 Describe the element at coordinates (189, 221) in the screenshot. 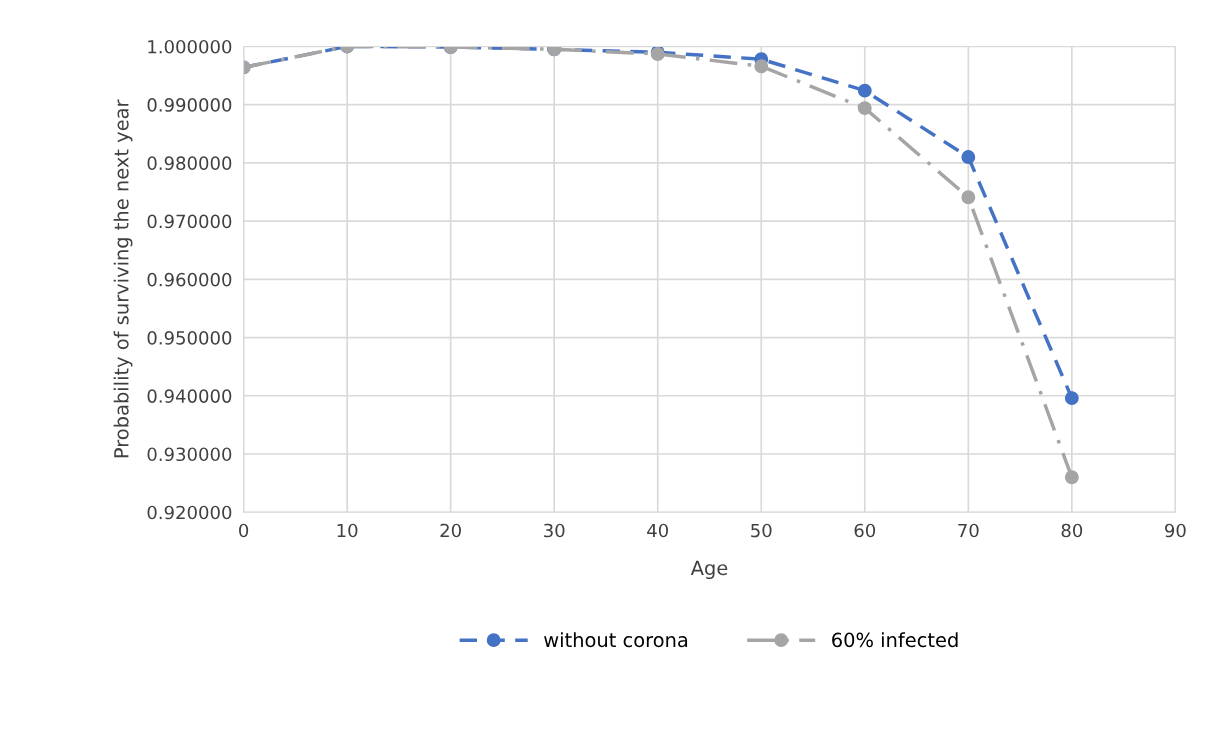

I see `y-tick-label: 0.970000` at that location.